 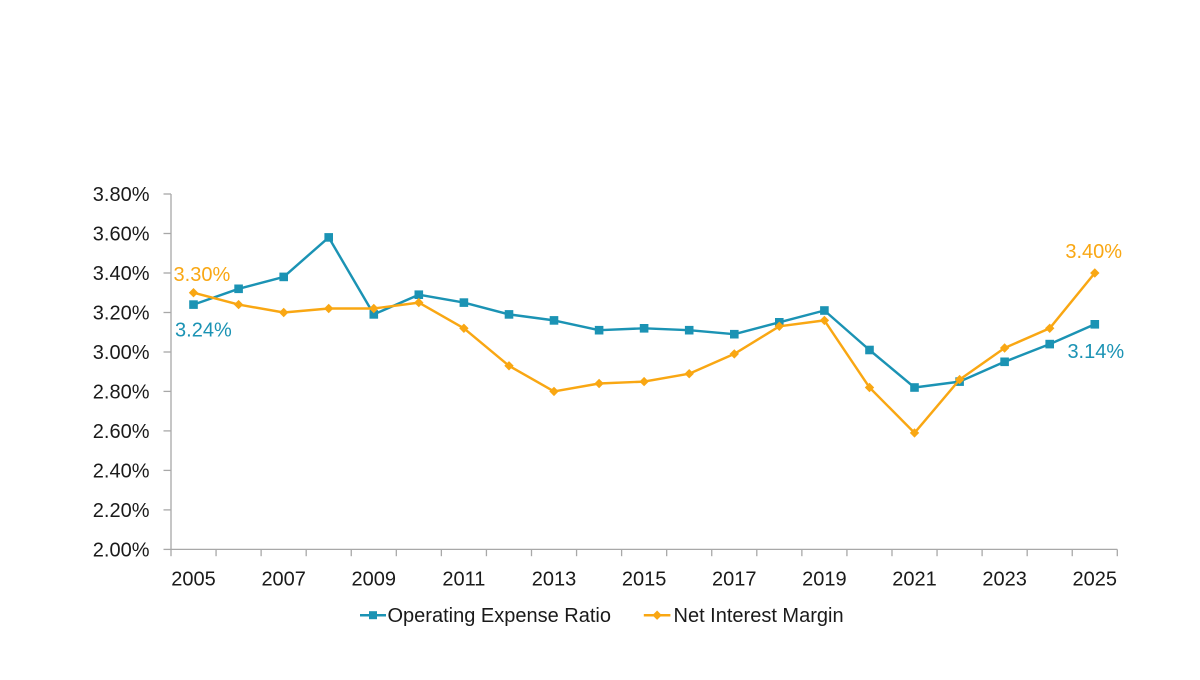 What do you see at coordinates (283, 580) in the screenshot?
I see `svg-text: 2007` at bounding box center [283, 580].